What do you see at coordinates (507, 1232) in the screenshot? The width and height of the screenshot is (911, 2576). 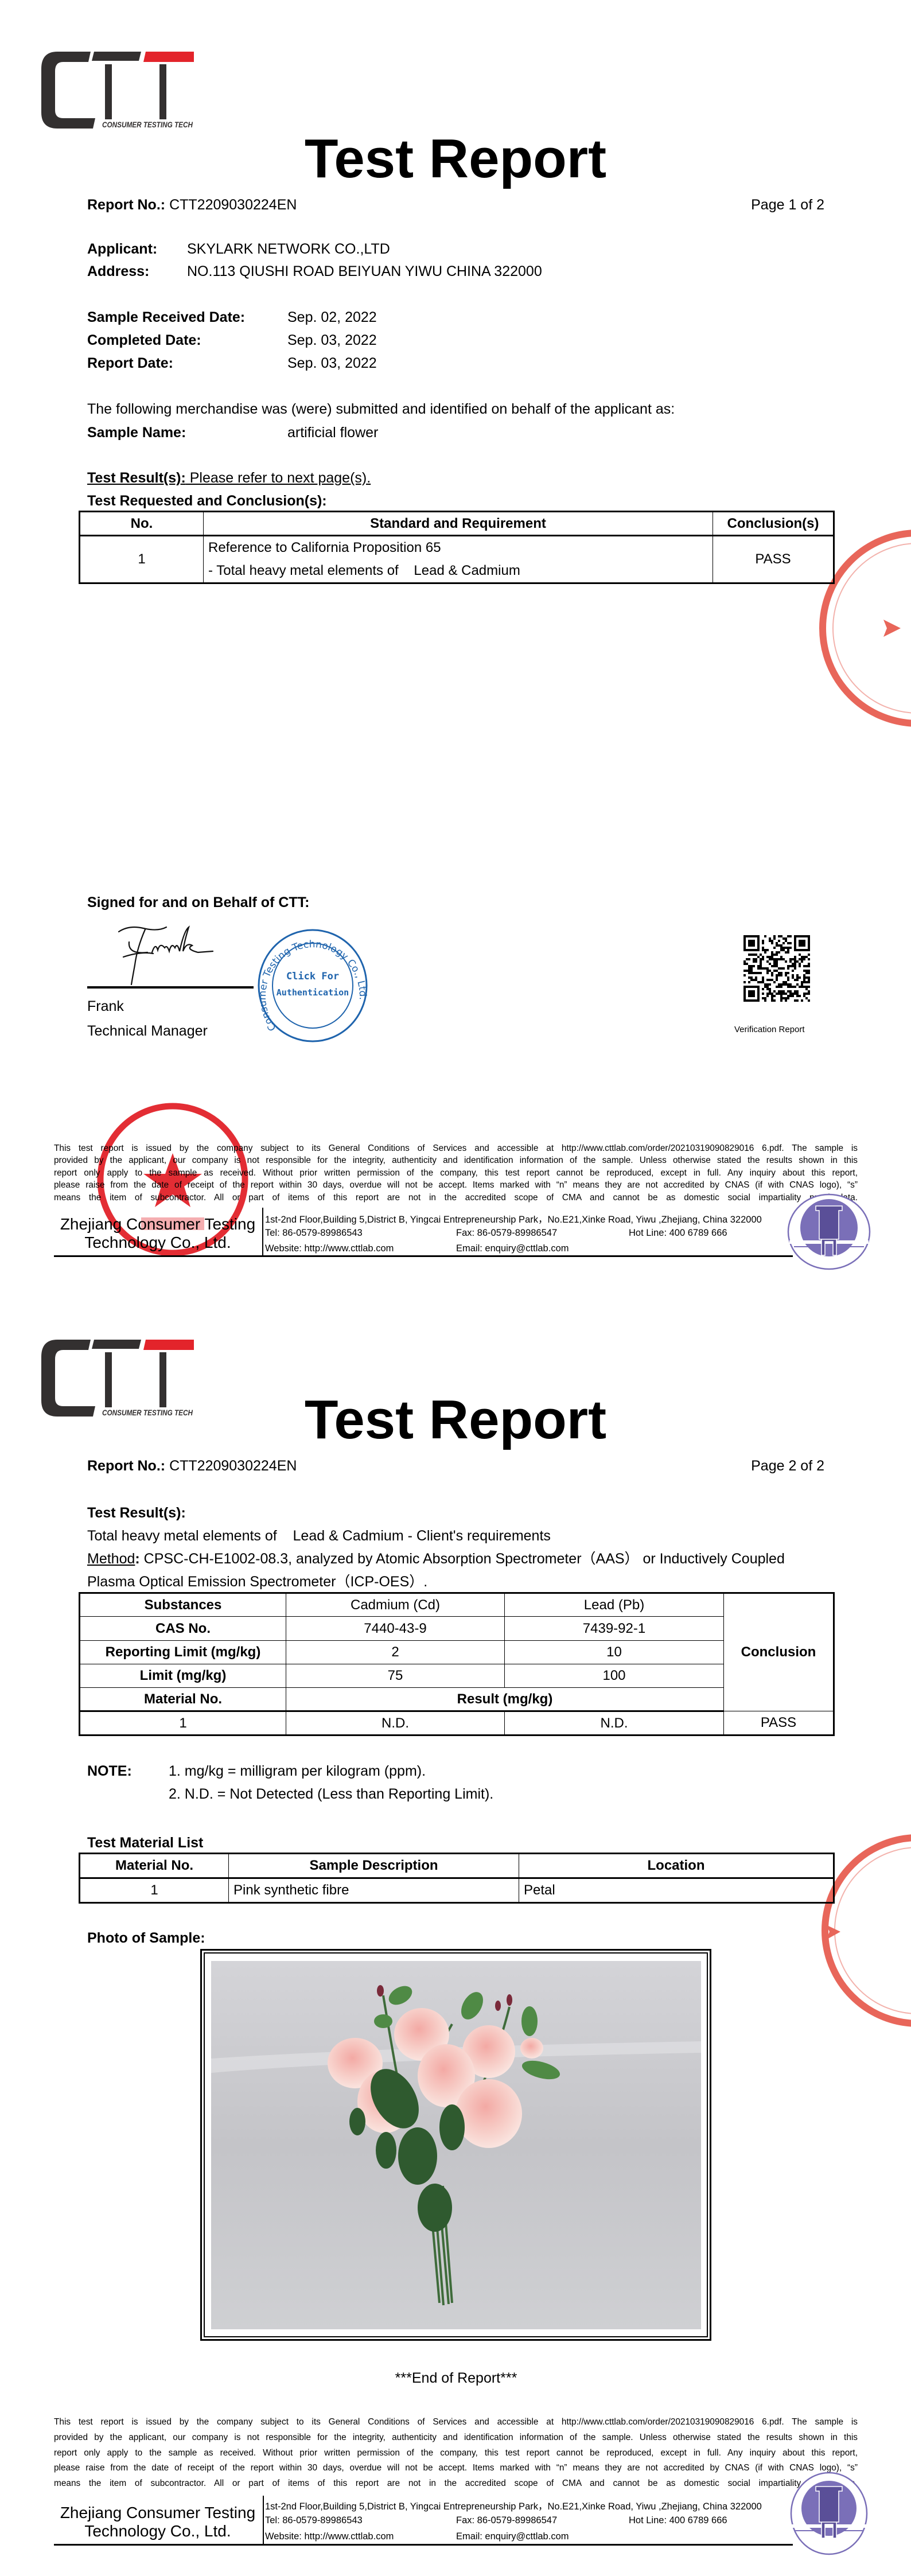 I see `footer-fax: Fax: 86-0579-89986547` at bounding box center [507, 1232].